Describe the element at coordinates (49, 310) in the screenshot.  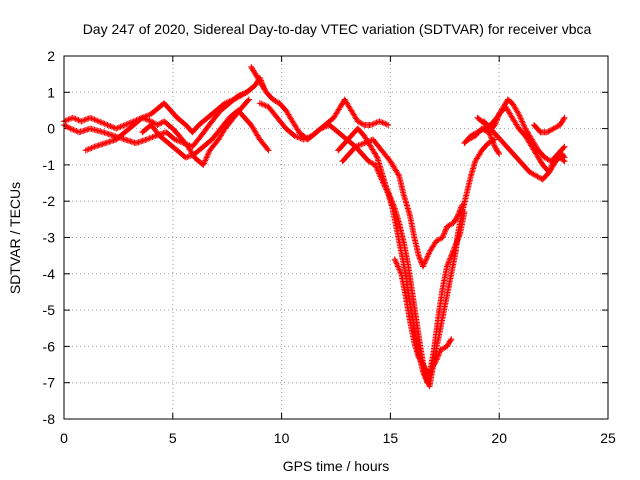
I see `y-tick-label: -5` at that location.